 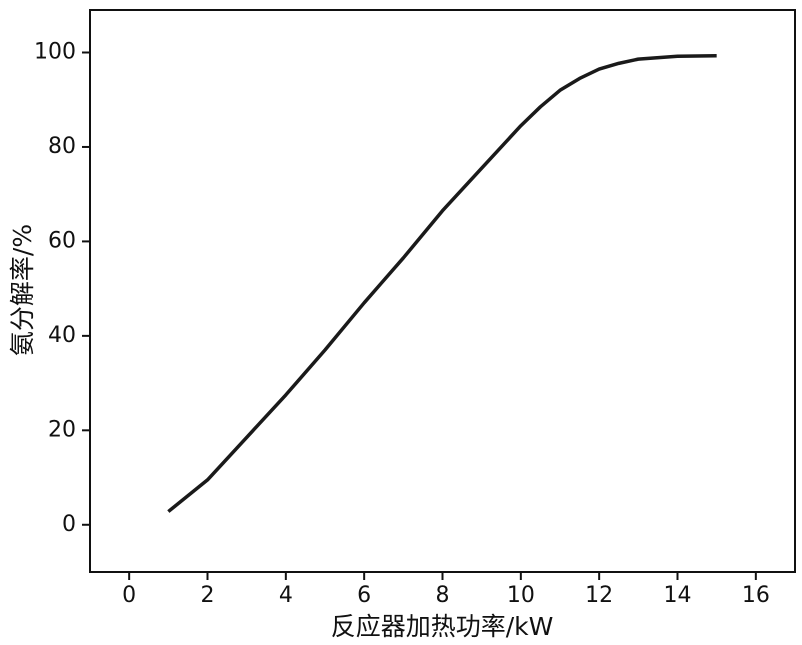 I want to click on y-tick-label: 40, so click(x=62, y=335).